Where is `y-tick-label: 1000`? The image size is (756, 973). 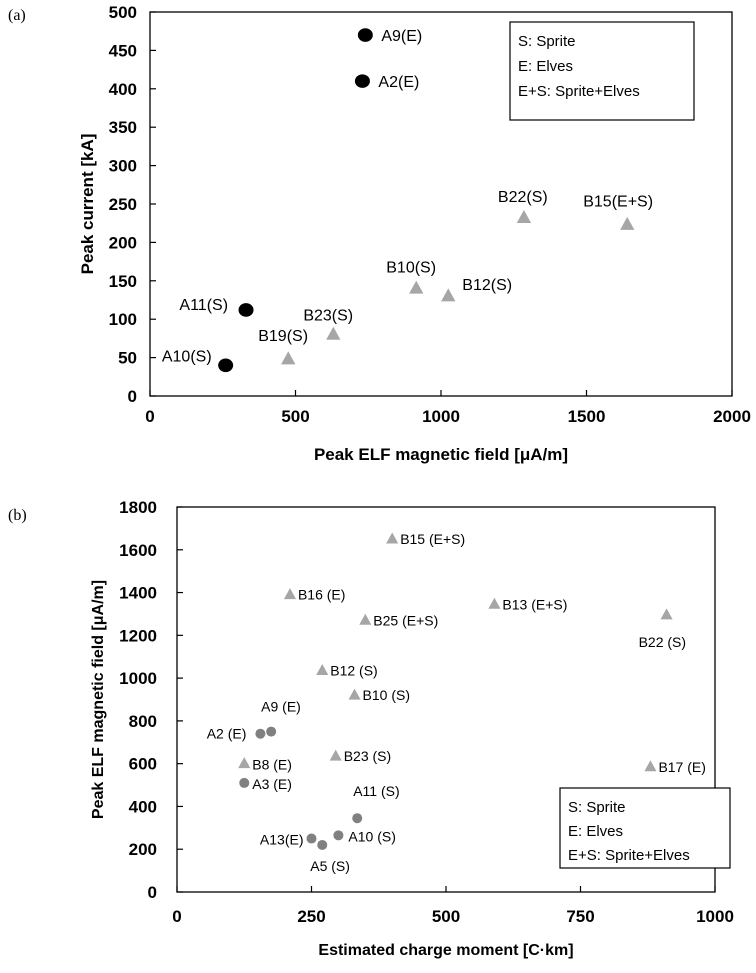 y-tick-label: 1000 is located at coordinates (138, 678).